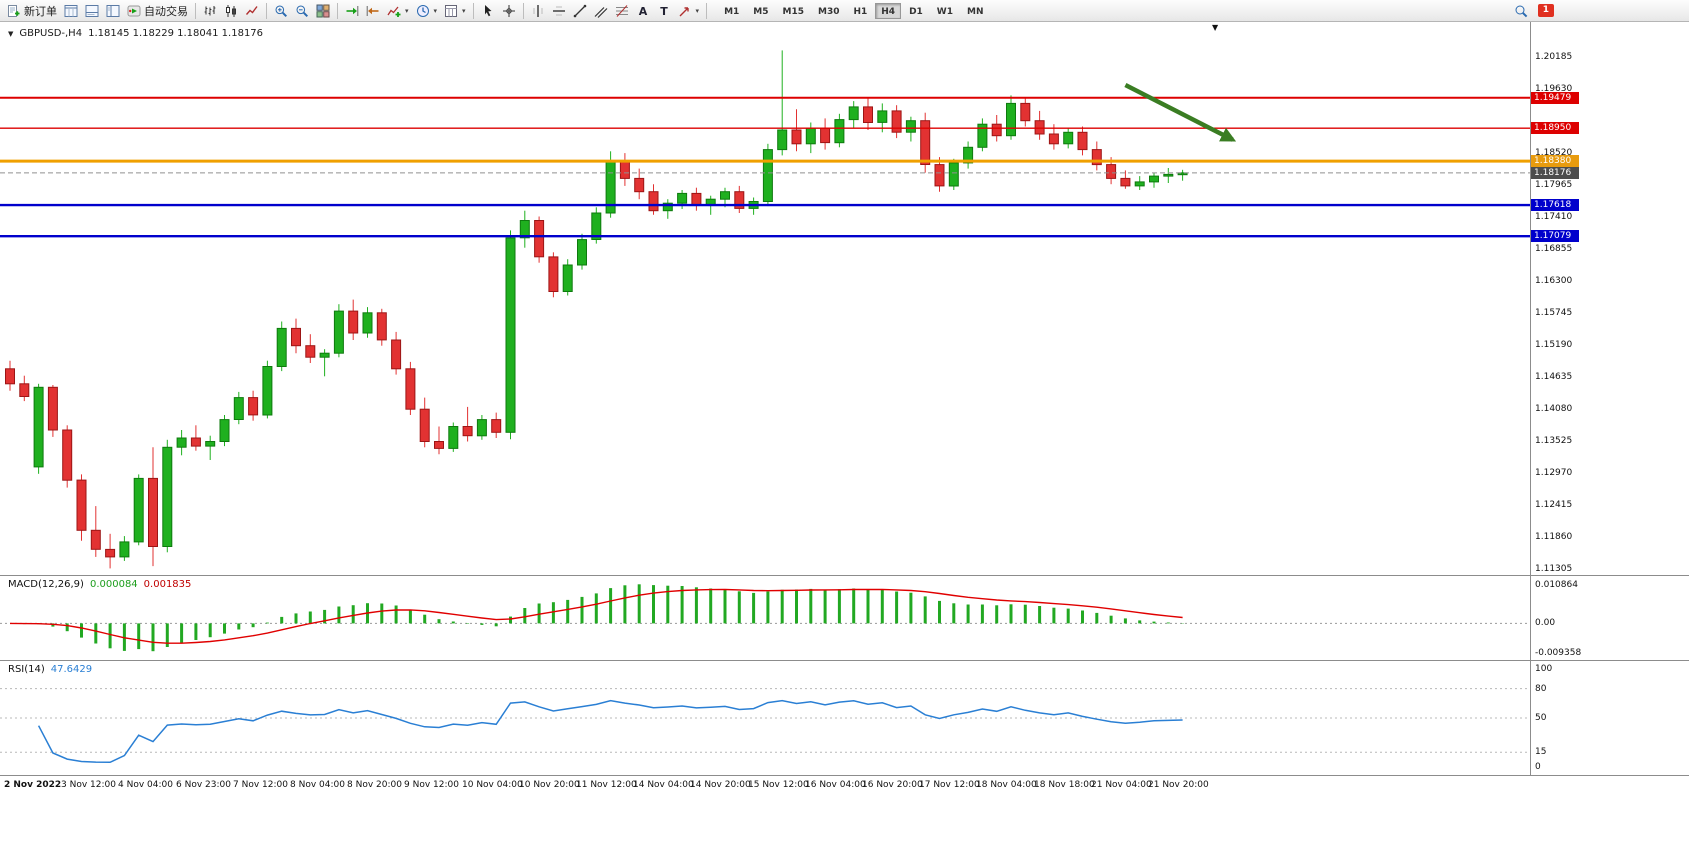 The height and width of the screenshot is (858, 1689). What do you see at coordinates (663, 785) in the screenshot?
I see `time-axis-label: 14 Nov 04:00` at bounding box center [663, 785].